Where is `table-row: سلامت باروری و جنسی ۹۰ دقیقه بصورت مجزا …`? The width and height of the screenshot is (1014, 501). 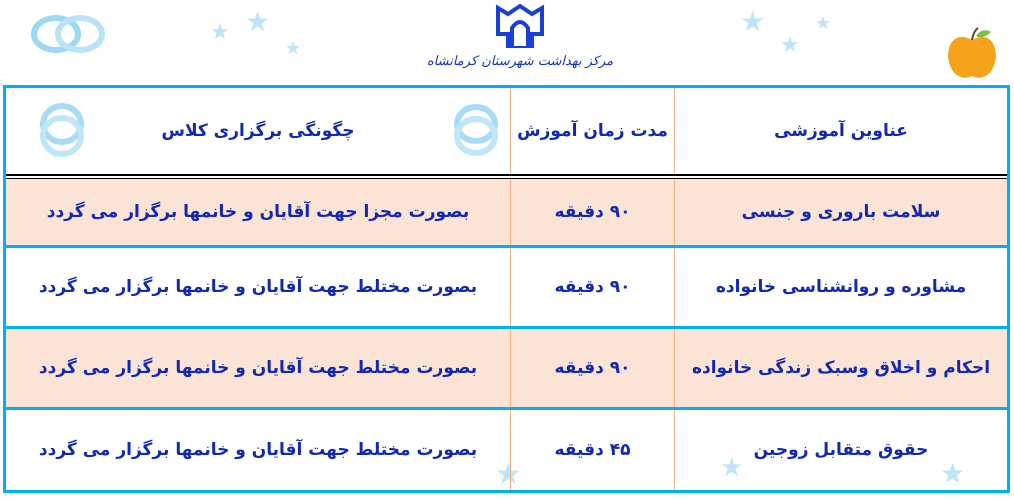 table-row: سلامت باروری و جنسی ۹۰ دقیقه بصورت مجزا … is located at coordinates (506, 212).